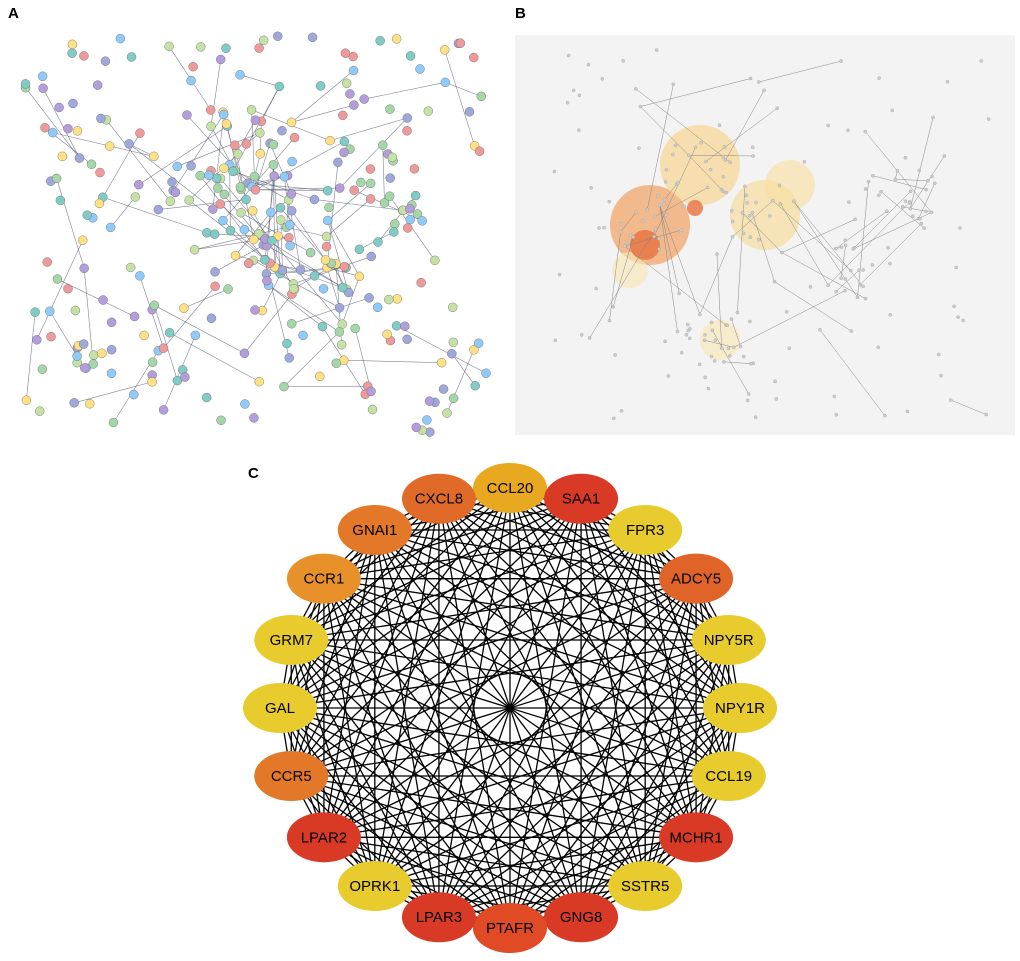 The height and width of the screenshot is (961, 1020). What do you see at coordinates (645, 530) in the screenshot?
I see `gene-label: FPR3` at bounding box center [645, 530].